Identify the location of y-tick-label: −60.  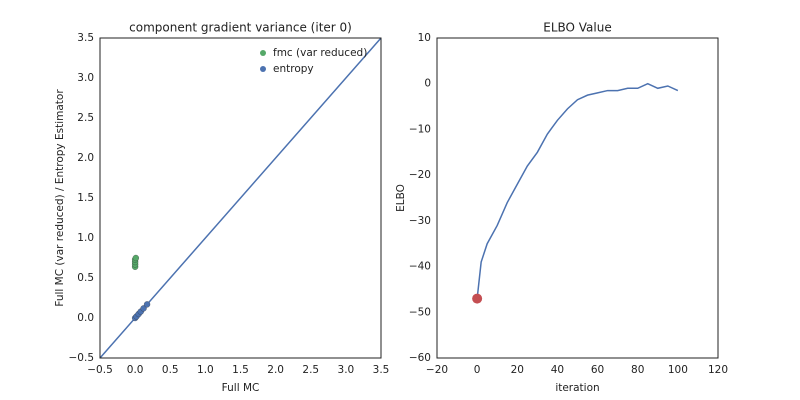
(420, 358).